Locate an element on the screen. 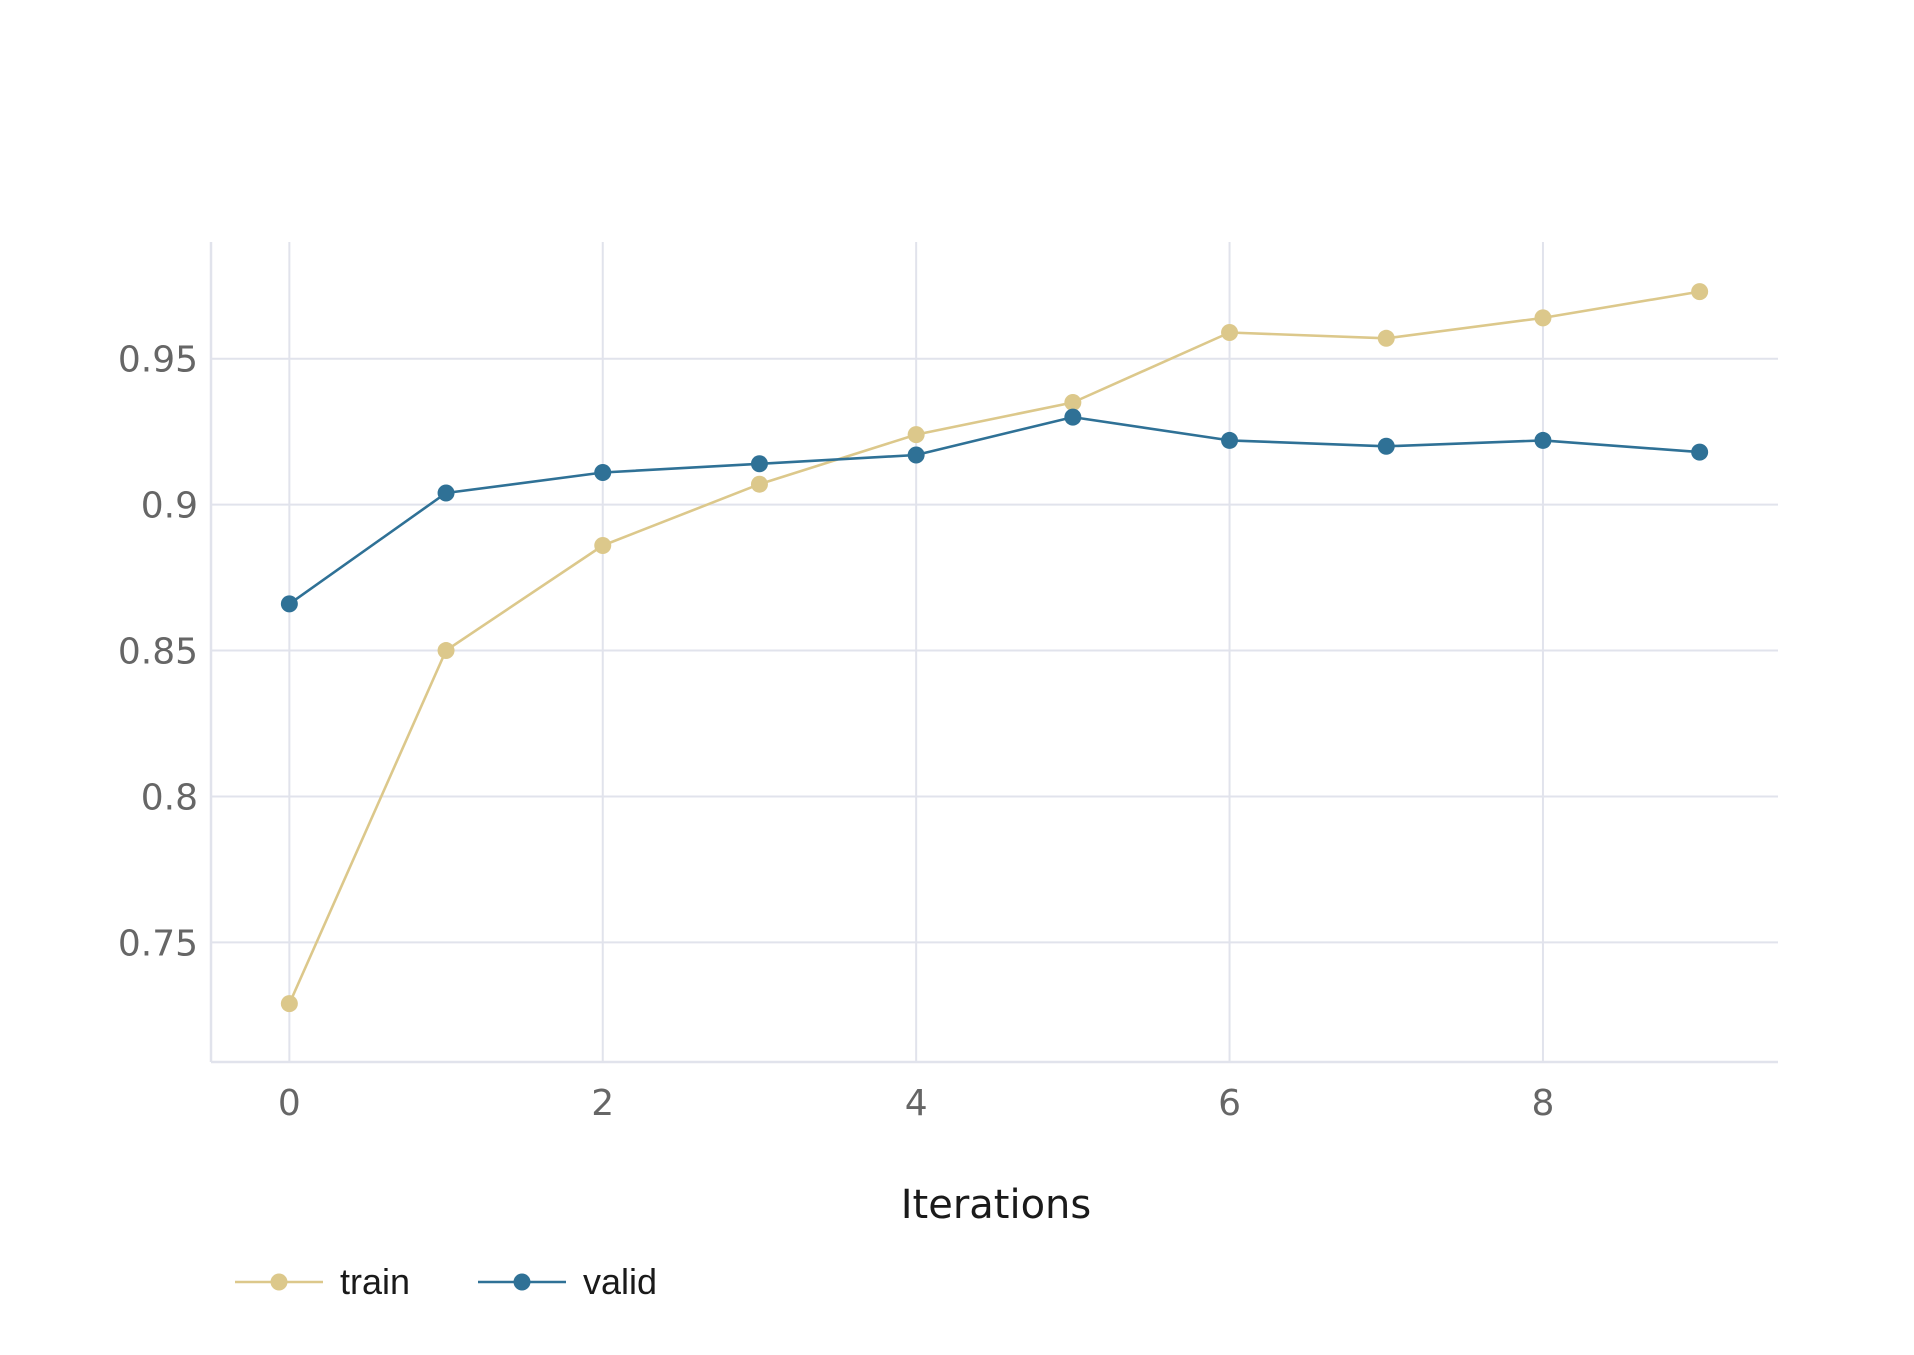 This screenshot has width=1914, height=1355. legend-item-valid: valid is located at coordinates (567, 1281).